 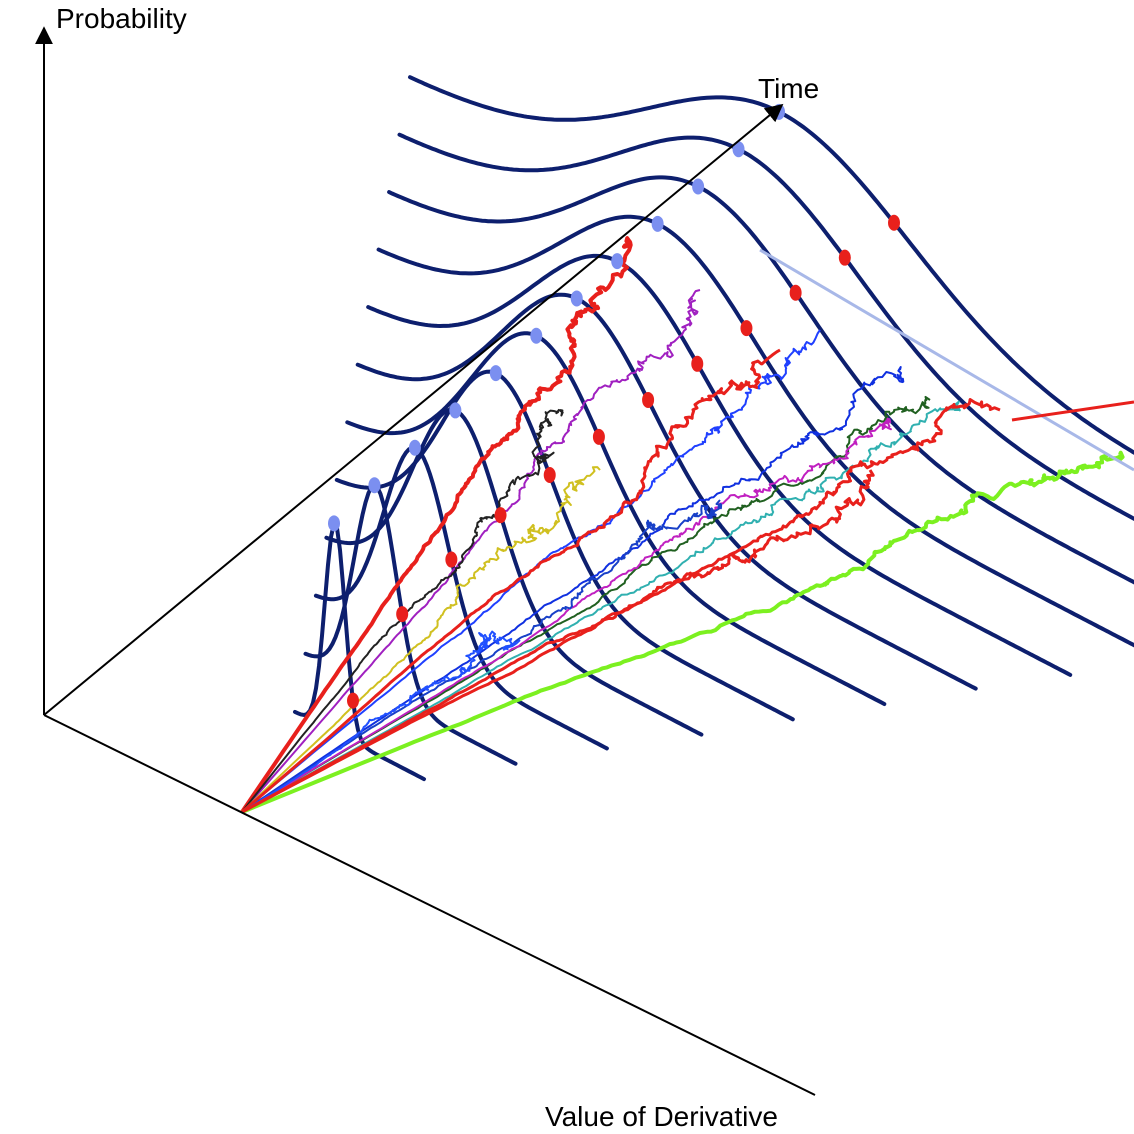 I want to click on y-axis-label: Probability, so click(x=121, y=18).